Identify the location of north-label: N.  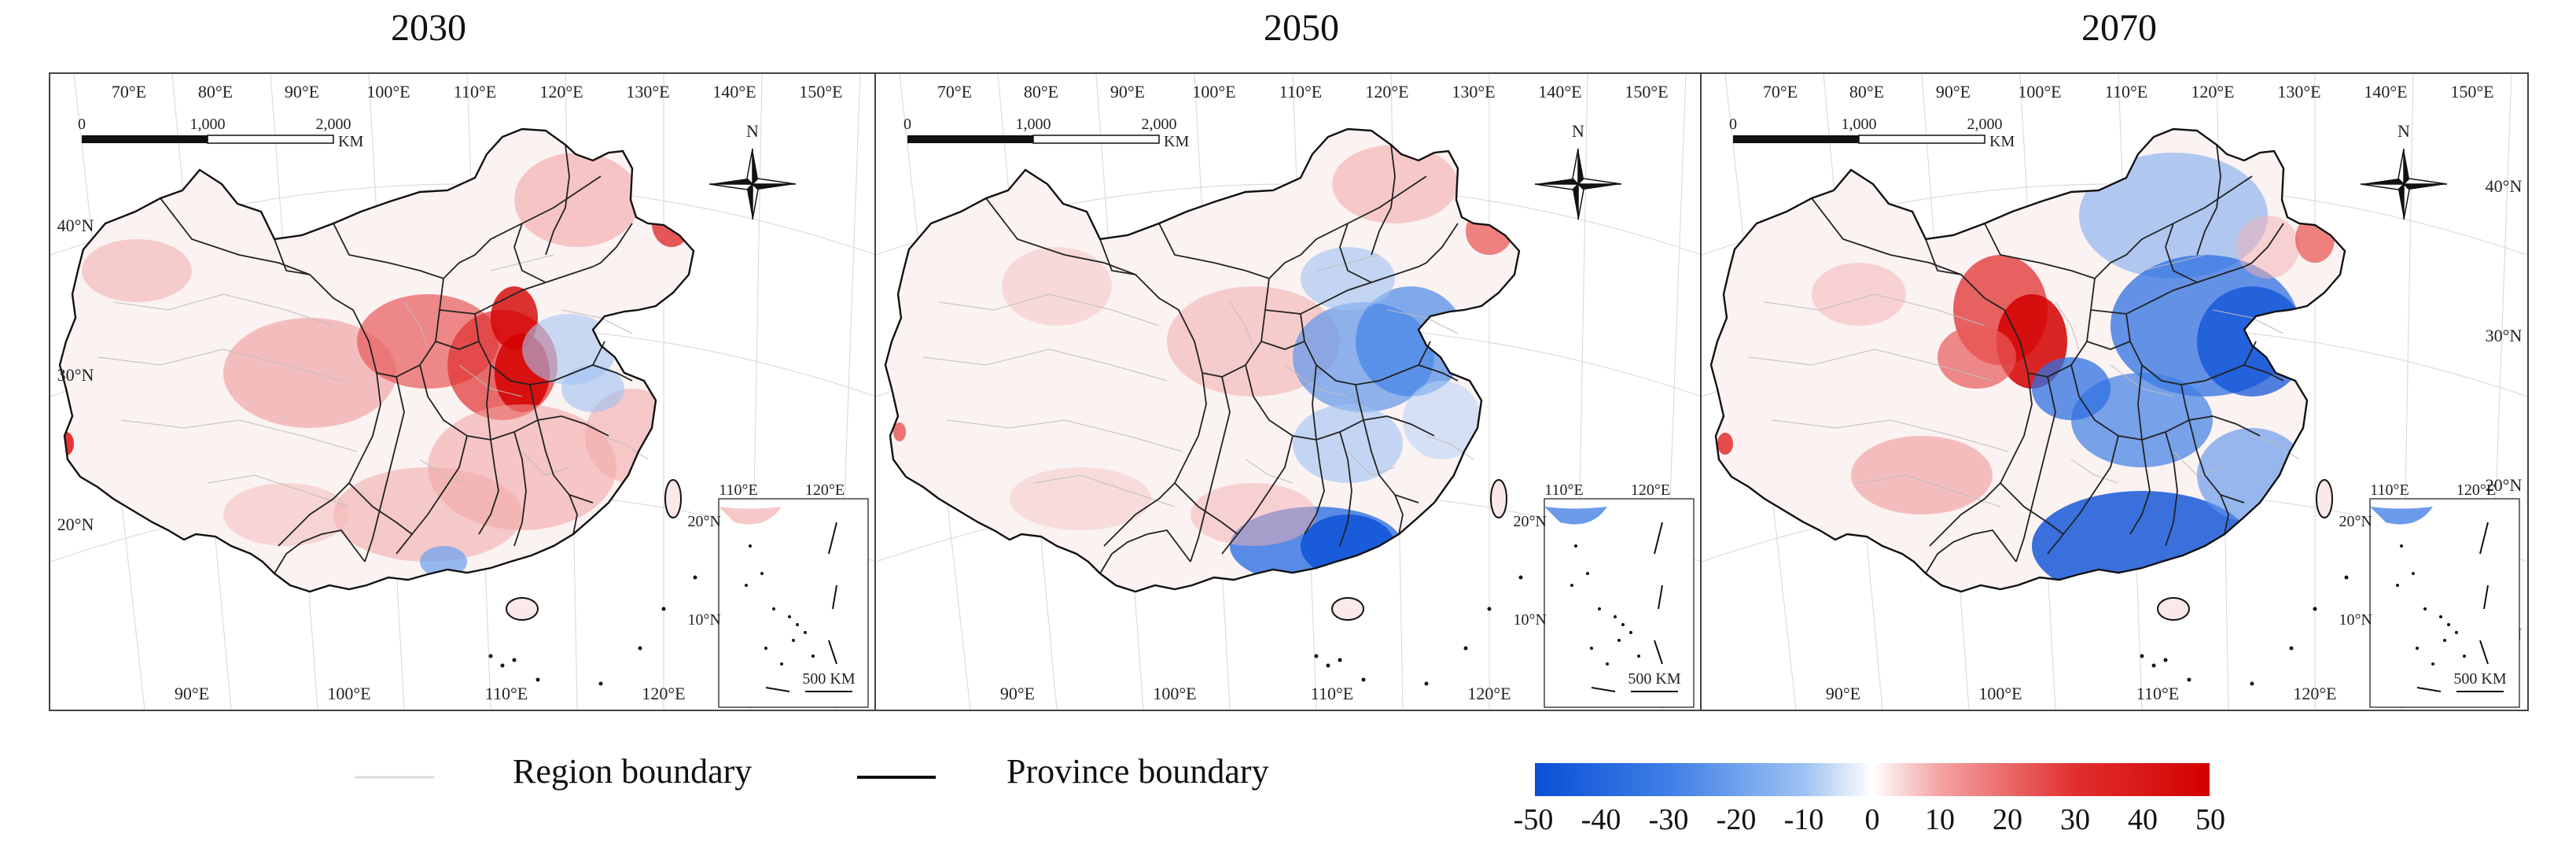
(1578, 131).